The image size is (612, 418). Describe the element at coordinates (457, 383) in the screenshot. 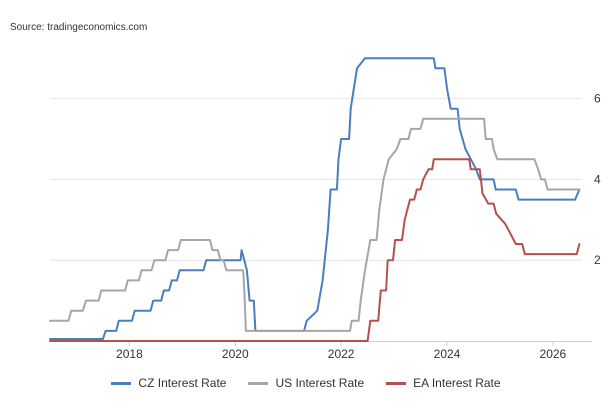

I see `legend-label-ea: EA Interest Rate` at that location.